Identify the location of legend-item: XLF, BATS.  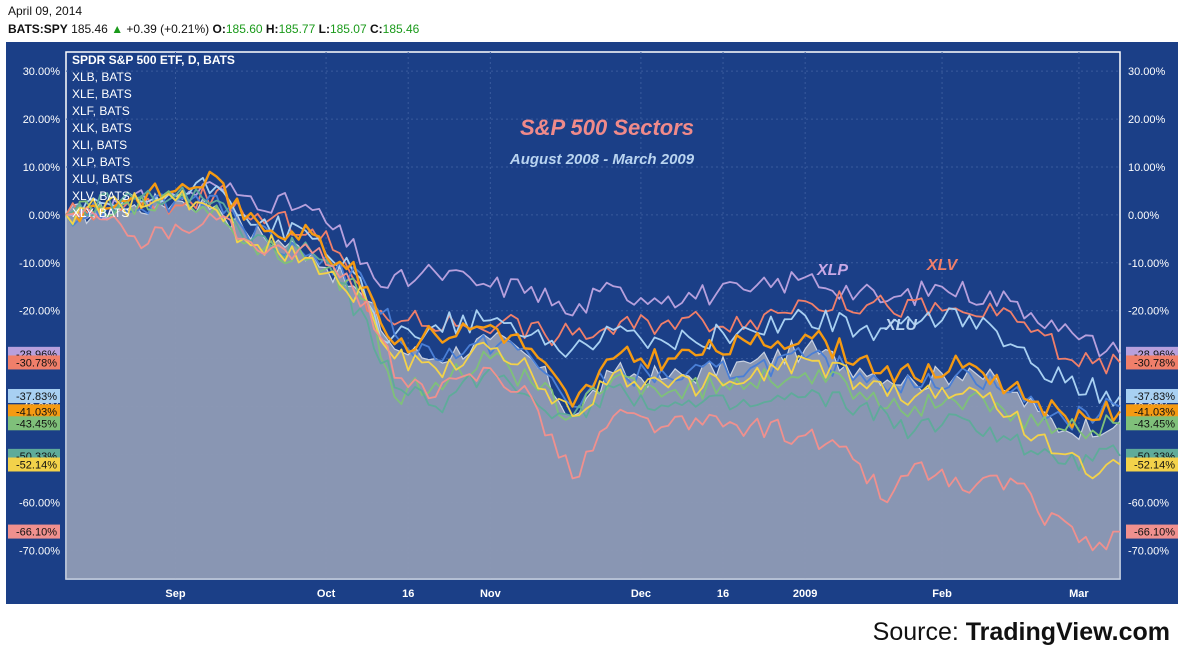
(101, 111).